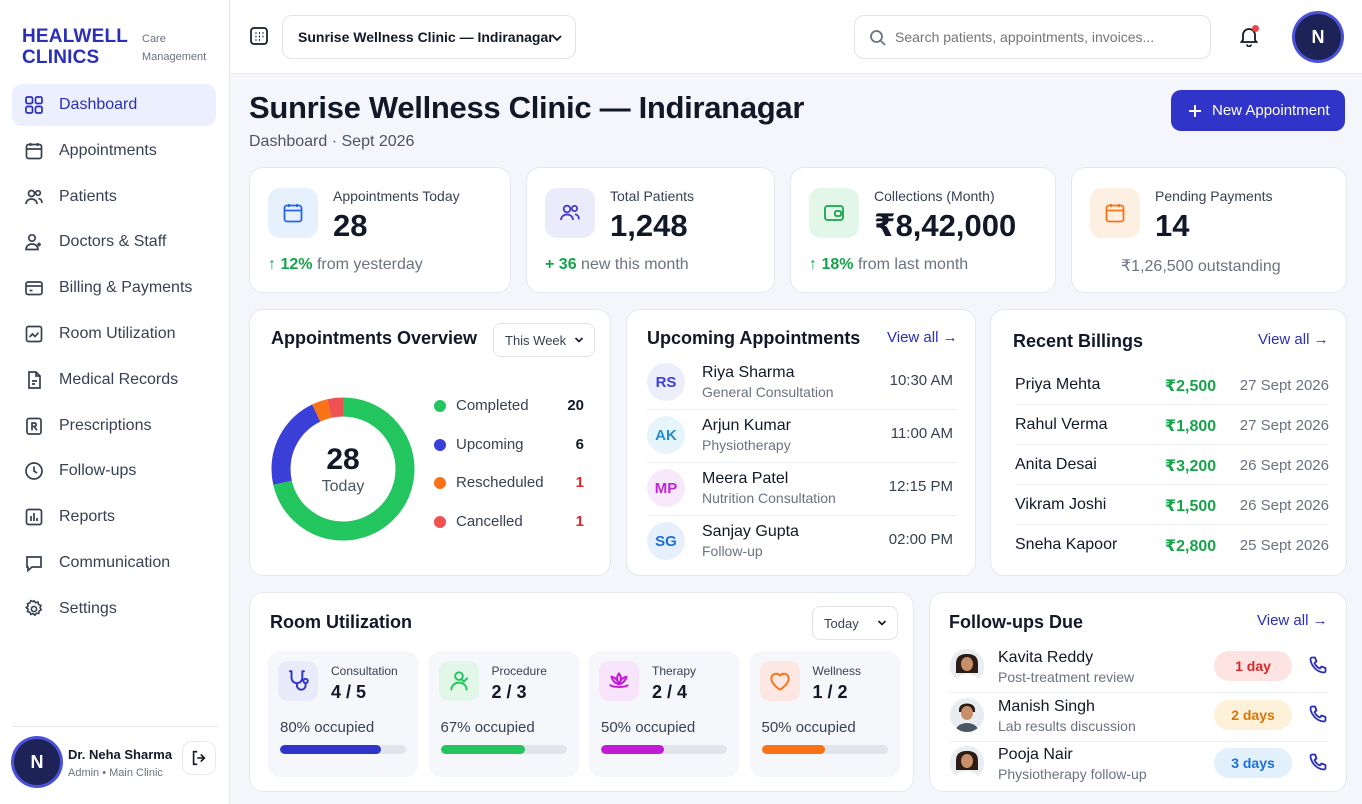 Image resolution: width=1362 pixels, height=804 pixels. Describe the element at coordinates (1292, 620) in the screenshot. I see `followups-view-all-link: View all →` at that location.